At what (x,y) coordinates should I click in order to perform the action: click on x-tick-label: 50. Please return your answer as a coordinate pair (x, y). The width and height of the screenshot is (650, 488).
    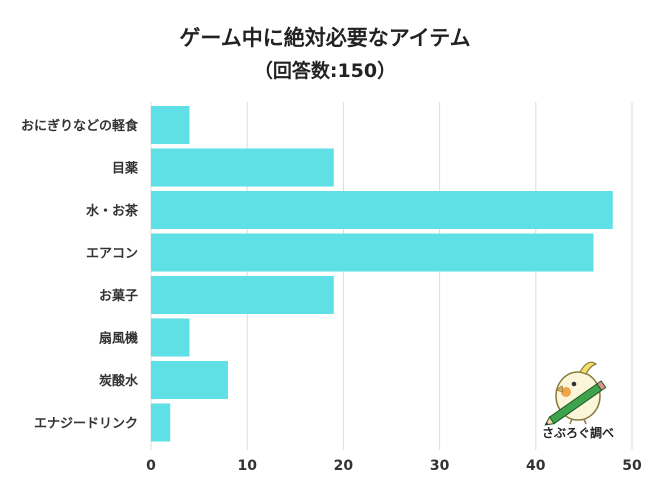
    Looking at the image, I should click on (632, 466).